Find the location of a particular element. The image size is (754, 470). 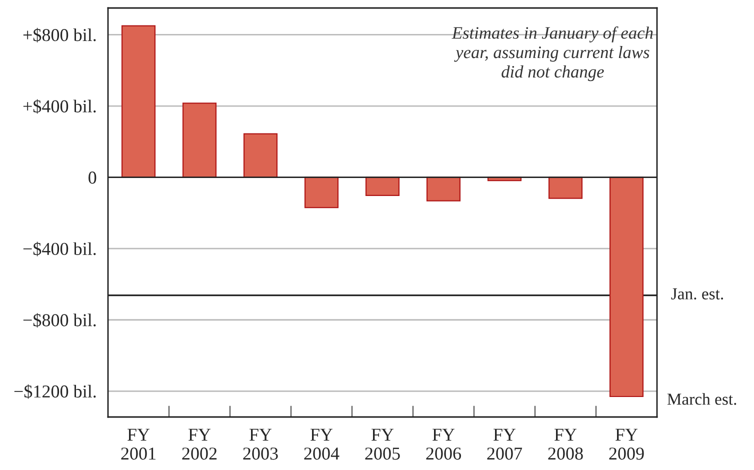

x-tick-label: FY 2003 is located at coordinates (260, 444).